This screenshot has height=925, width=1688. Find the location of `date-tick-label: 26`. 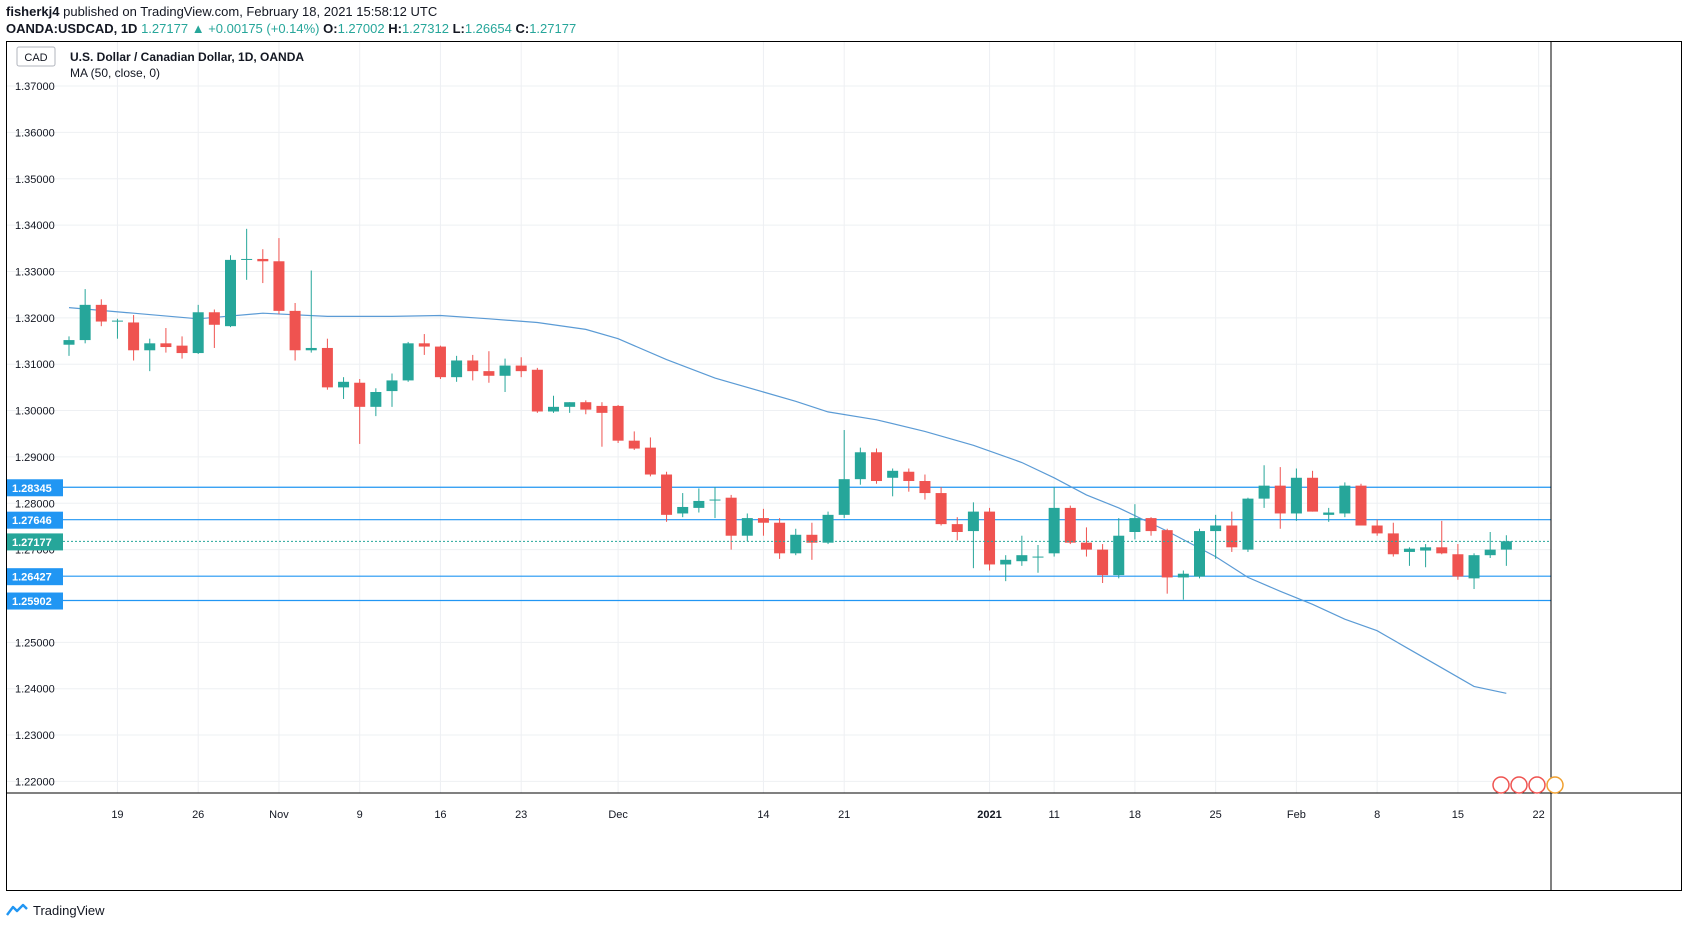

date-tick-label: 26 is located at coordinates (198, 815).